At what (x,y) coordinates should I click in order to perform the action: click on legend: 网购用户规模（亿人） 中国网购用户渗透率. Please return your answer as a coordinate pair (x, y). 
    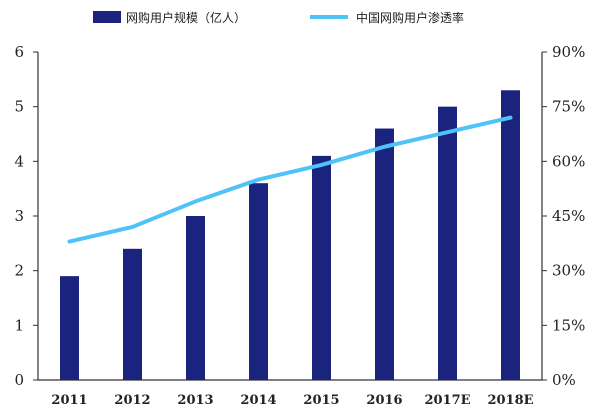
    Looking at the image, I should click on (278, 17).